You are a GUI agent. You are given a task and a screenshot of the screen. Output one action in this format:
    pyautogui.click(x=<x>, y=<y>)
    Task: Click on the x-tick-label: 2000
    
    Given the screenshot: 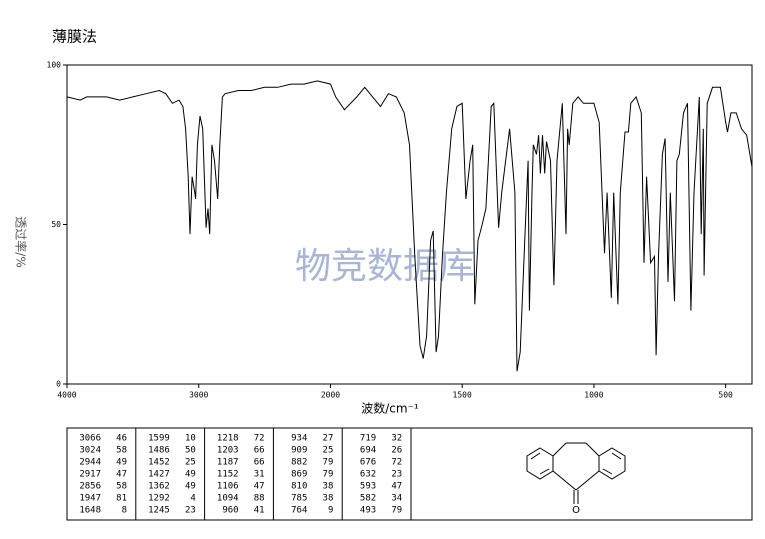 What is the action you would take?
    pyautogui.click(x=330, y=395)
    